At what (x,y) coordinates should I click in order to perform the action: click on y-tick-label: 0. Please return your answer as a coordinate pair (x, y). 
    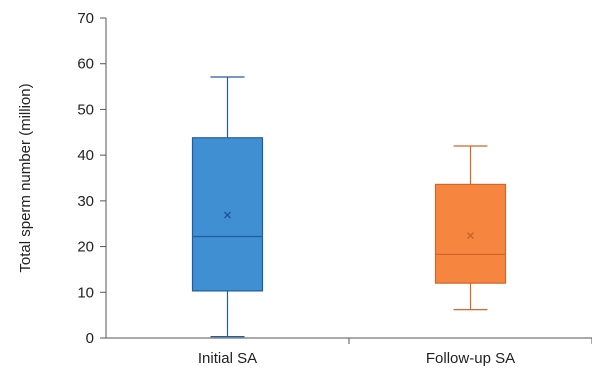
    Looking at the image, I should click on (90, 338).